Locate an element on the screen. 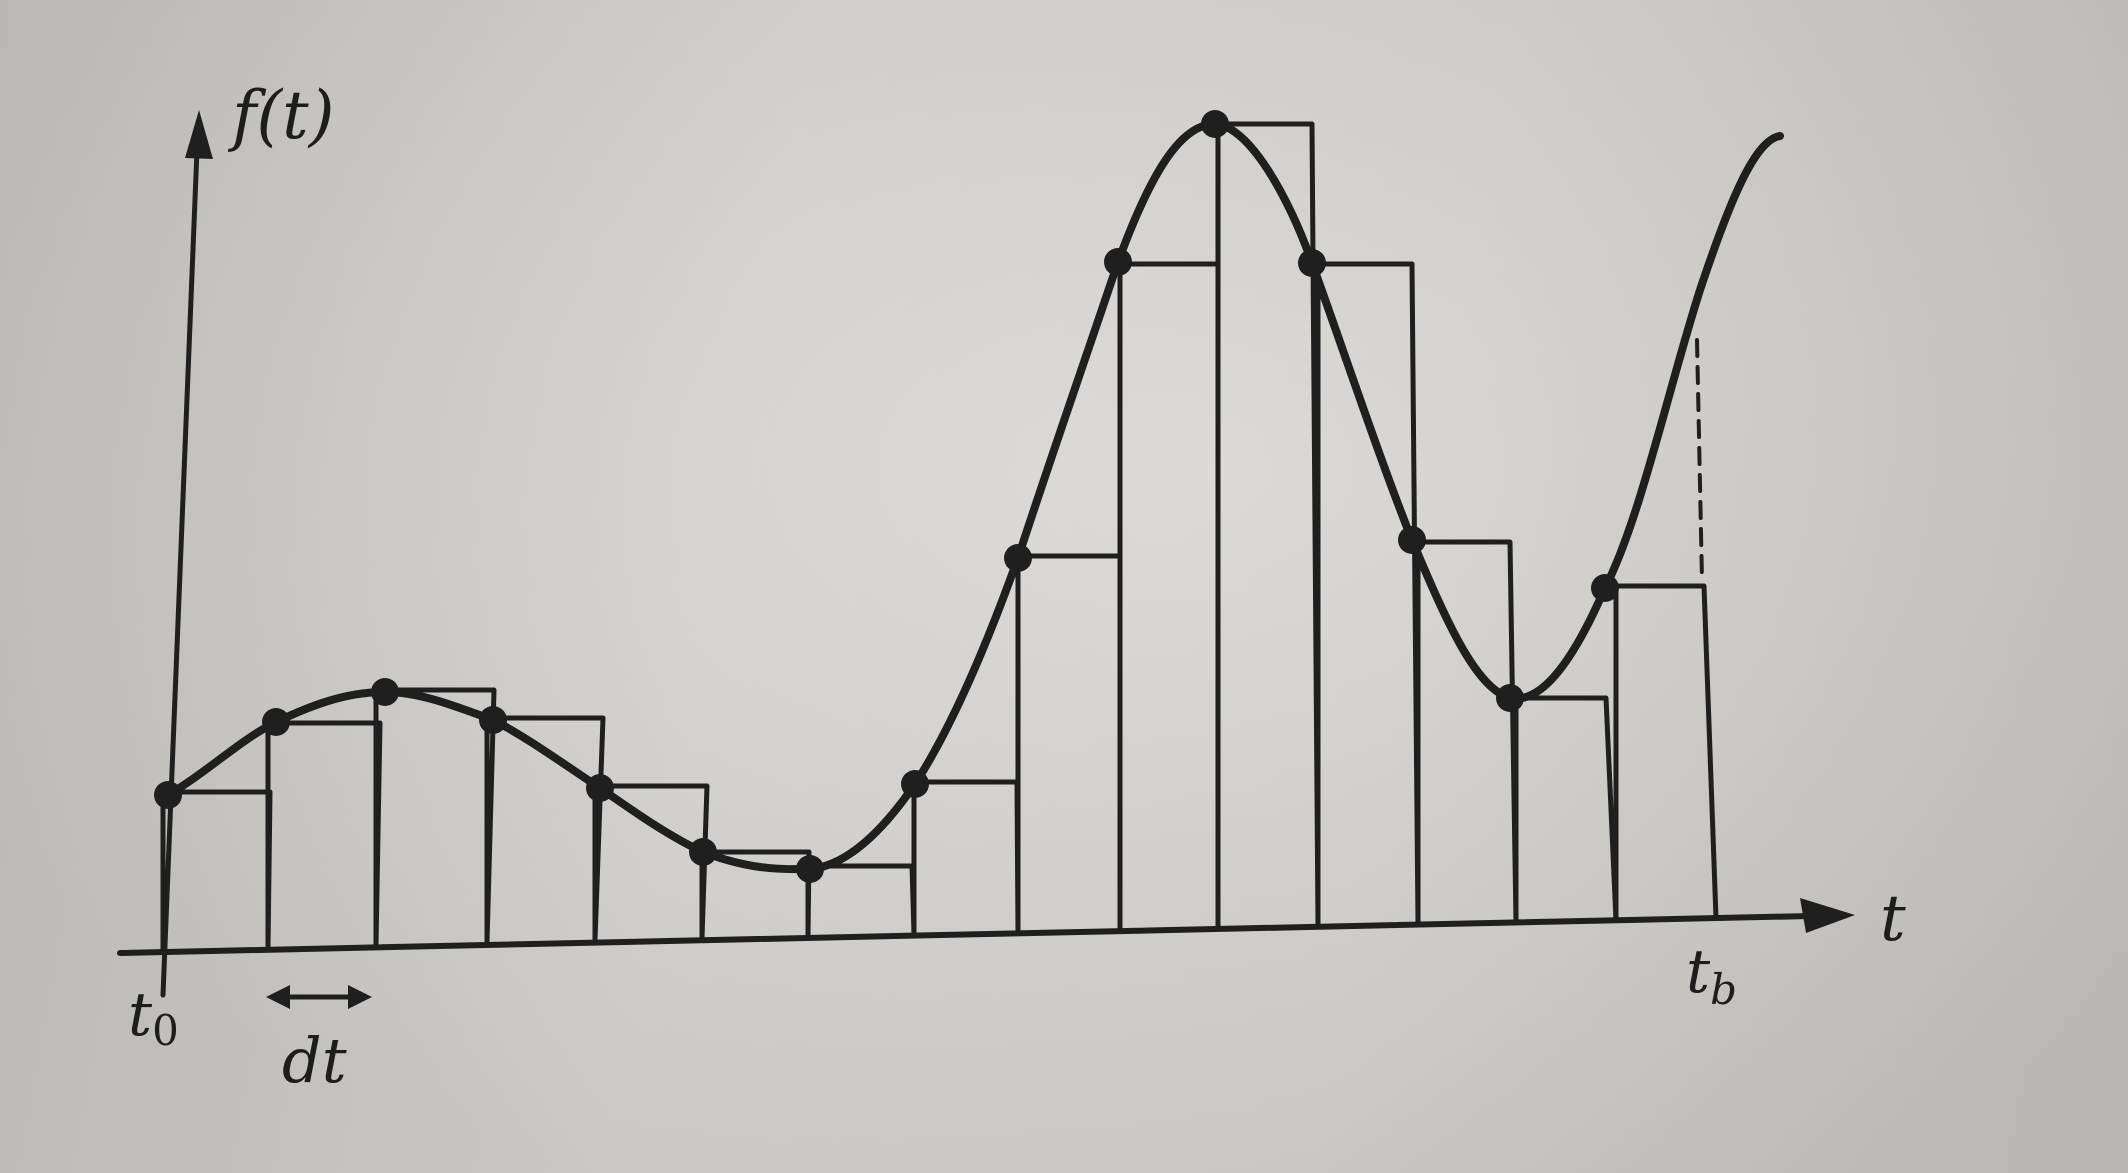 This screenshot has height=1173, width=2128. t0-label: t0 is located at coordinates (153, 1017).